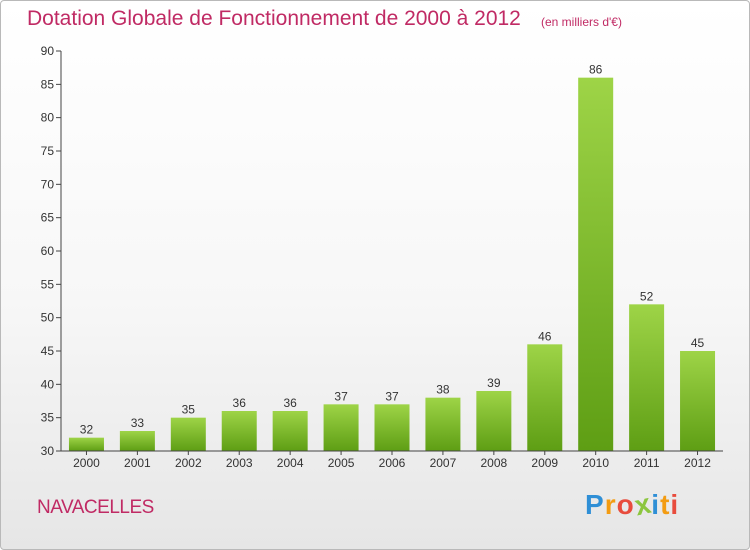 The image size is (750, 550). Describe the element at coordinates (48, 318) in the screenshot. I see `y-tick-label: 50` at that location.